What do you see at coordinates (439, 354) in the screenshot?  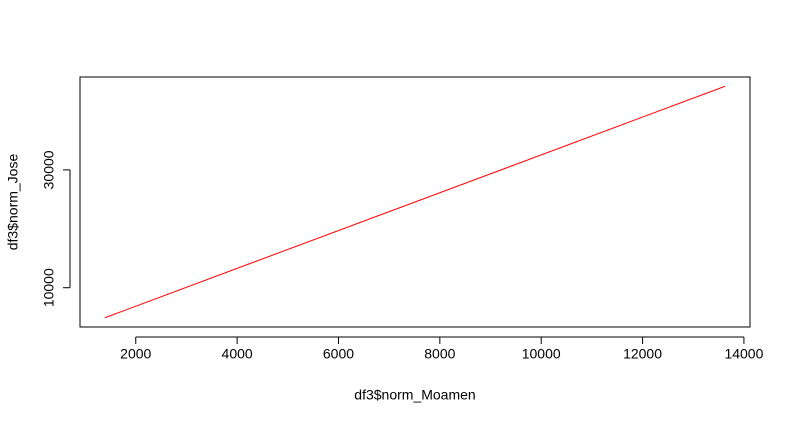 I see `x-tick-label: 8000` at bounding box center [439, 354].